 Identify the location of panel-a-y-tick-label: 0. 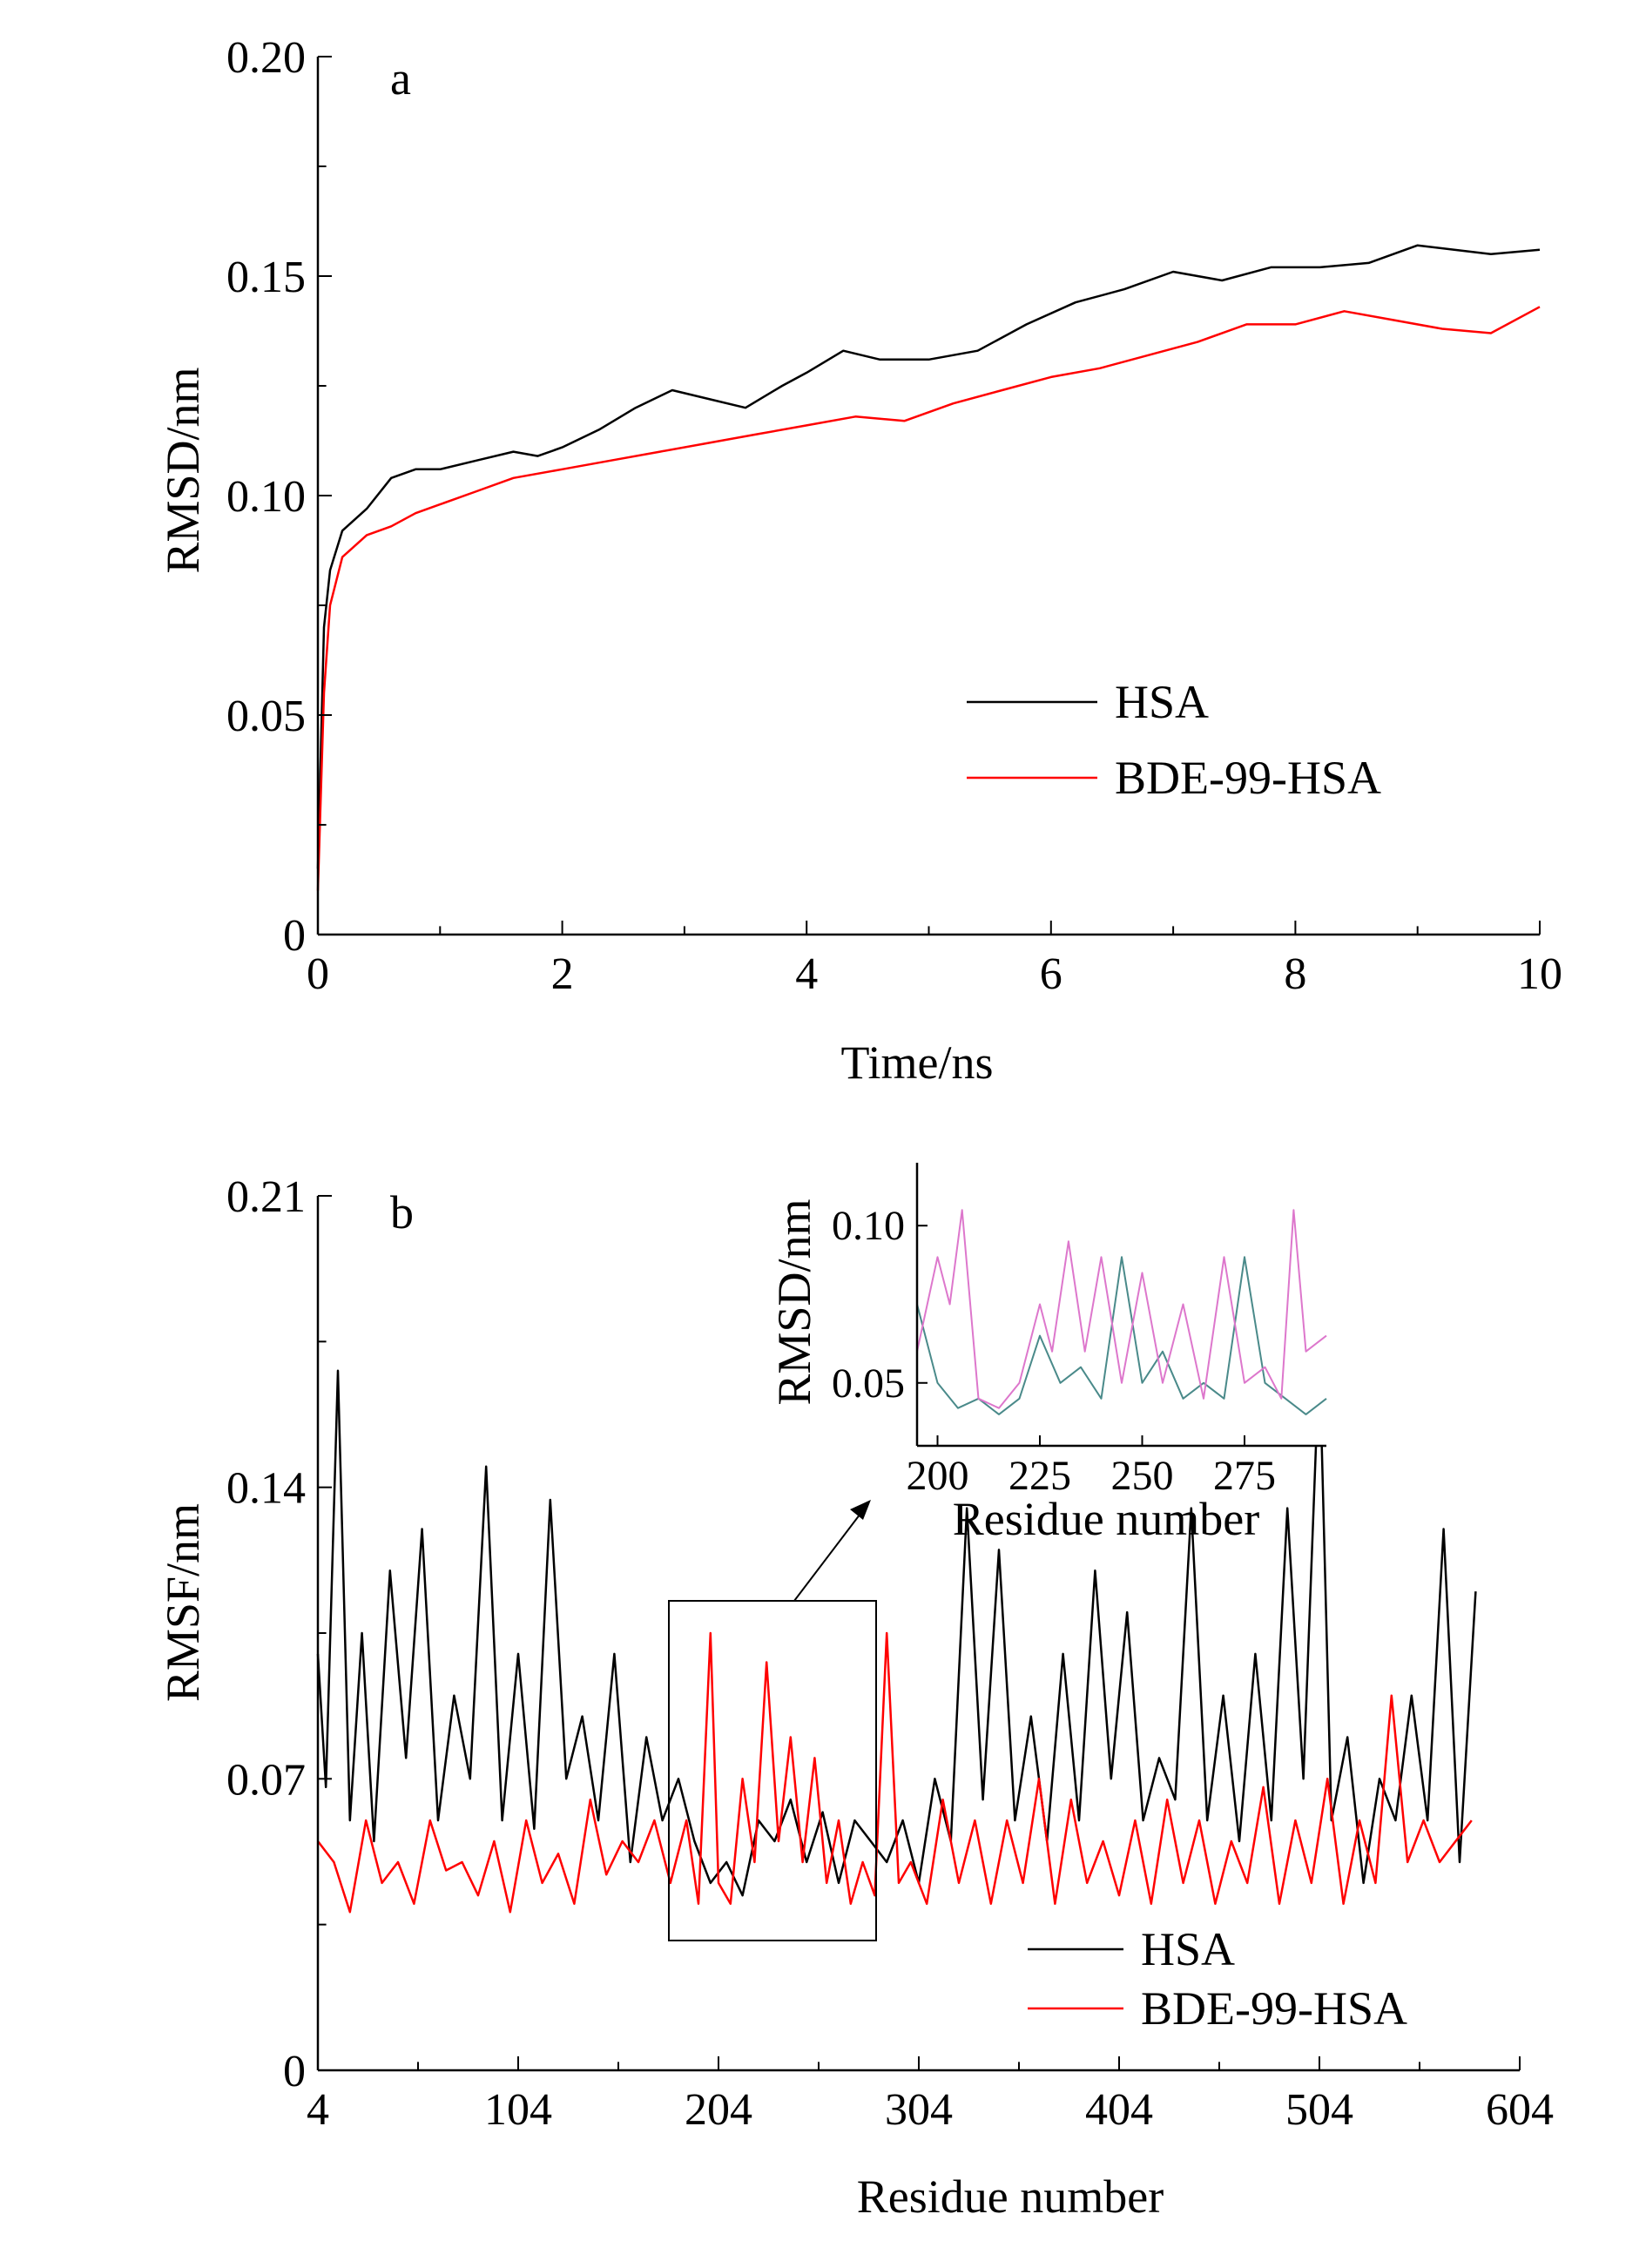
(294, 936).